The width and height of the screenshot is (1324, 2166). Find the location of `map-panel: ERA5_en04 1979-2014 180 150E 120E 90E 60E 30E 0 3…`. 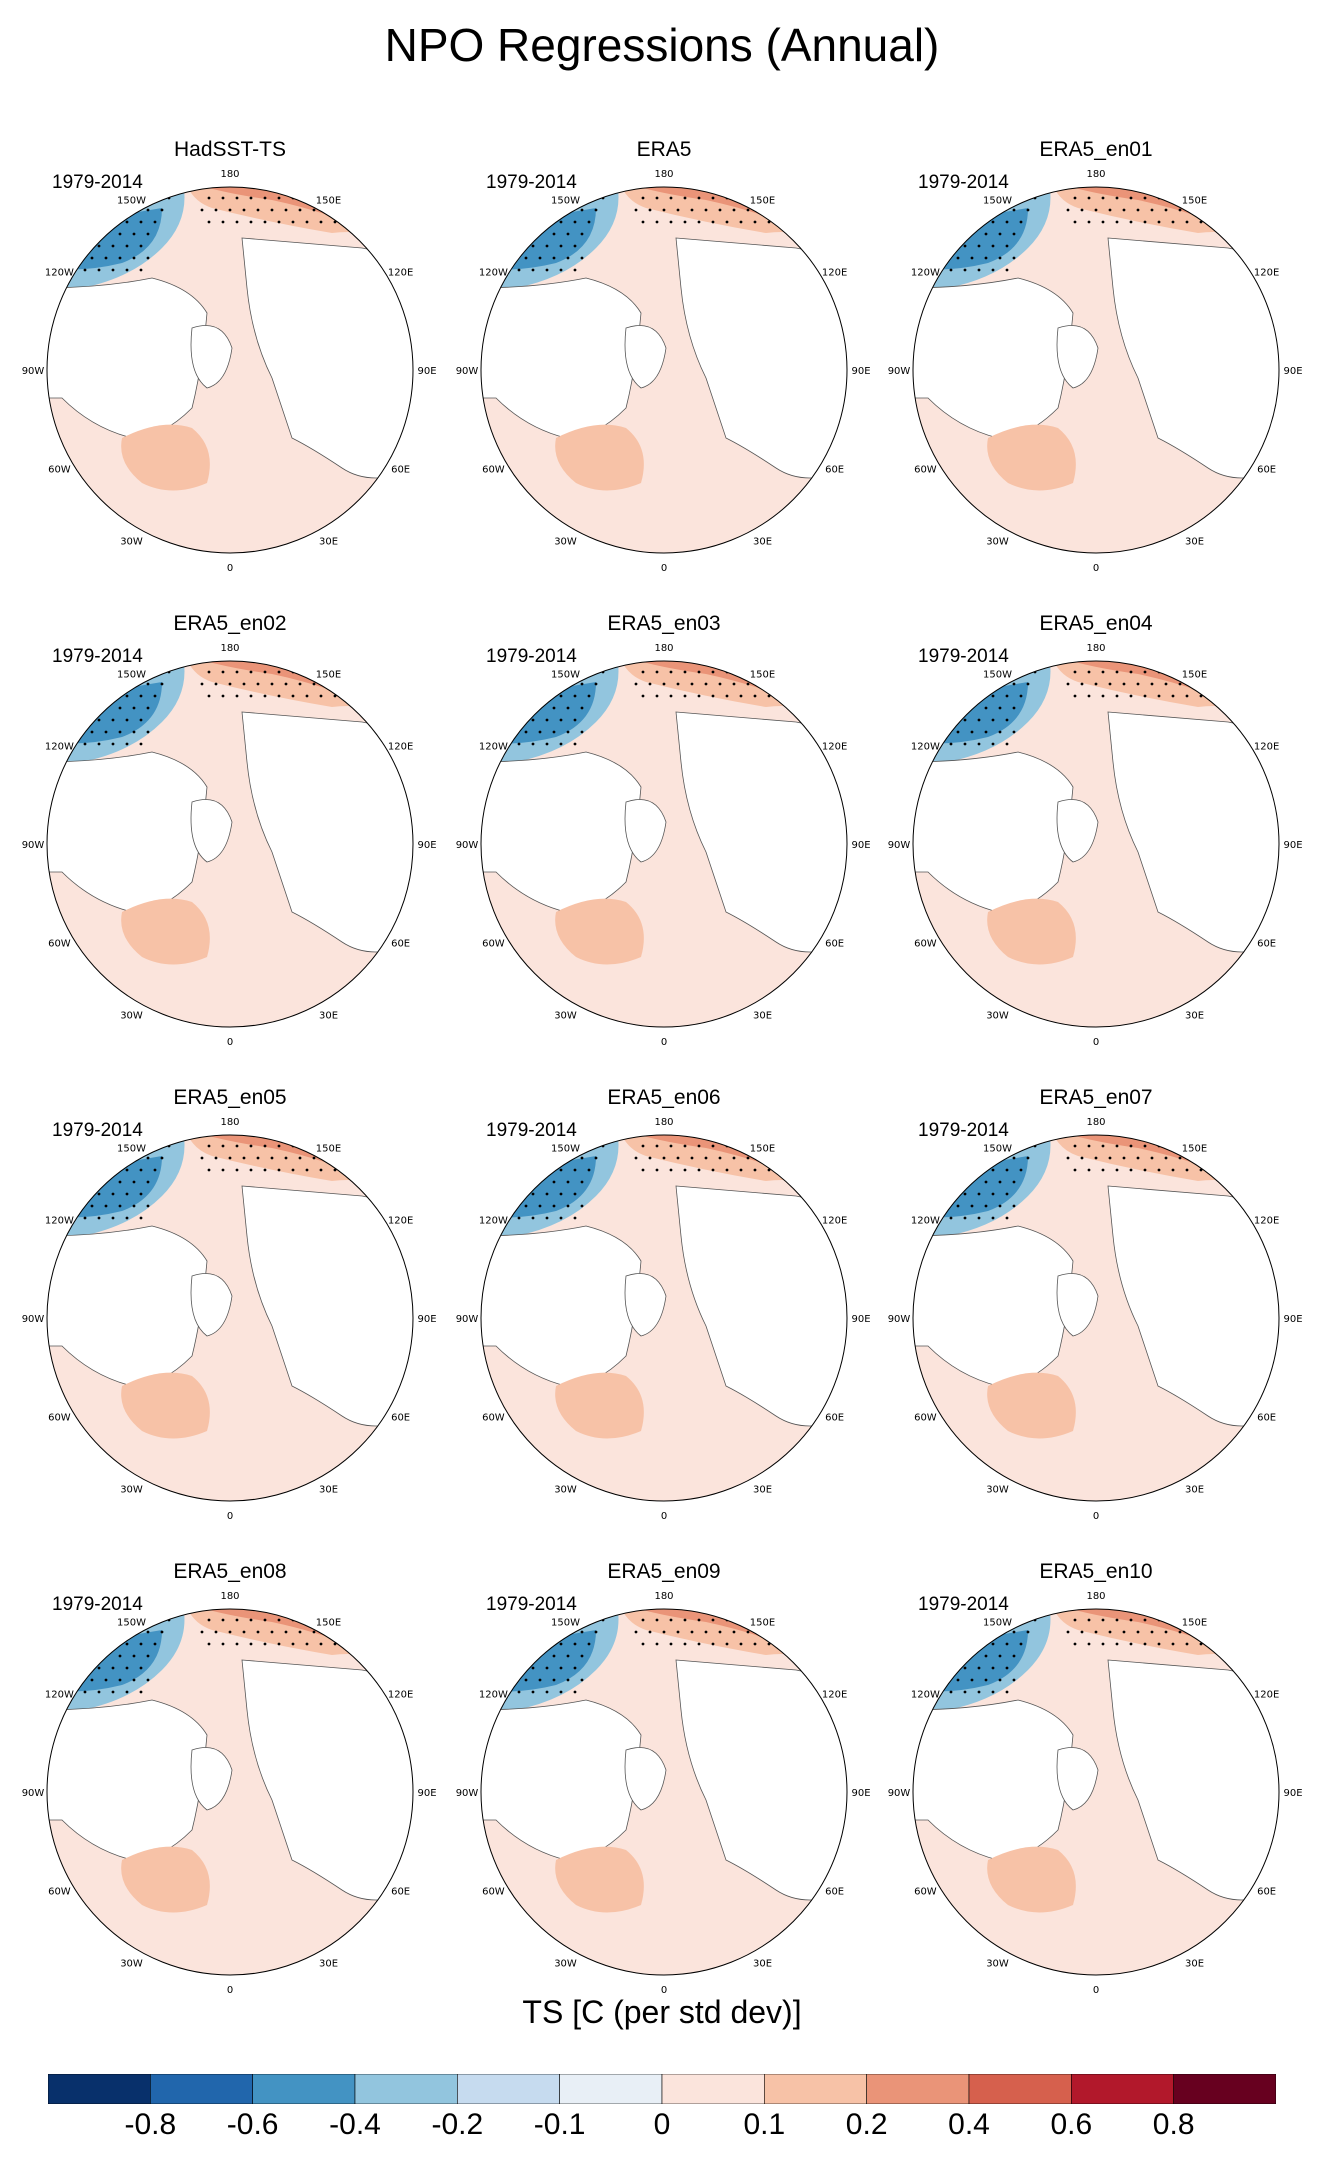

map-panel: ERA5_en04 1979-2014 180 150E 120E 90E 60E 30E 0 3… is located at coordinates (1106, 847).